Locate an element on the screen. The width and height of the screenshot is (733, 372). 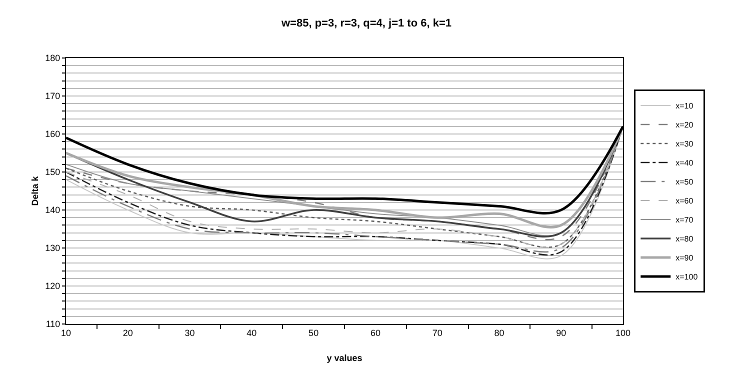
x-tick-label: 60 is located at coordinates (375, 333).